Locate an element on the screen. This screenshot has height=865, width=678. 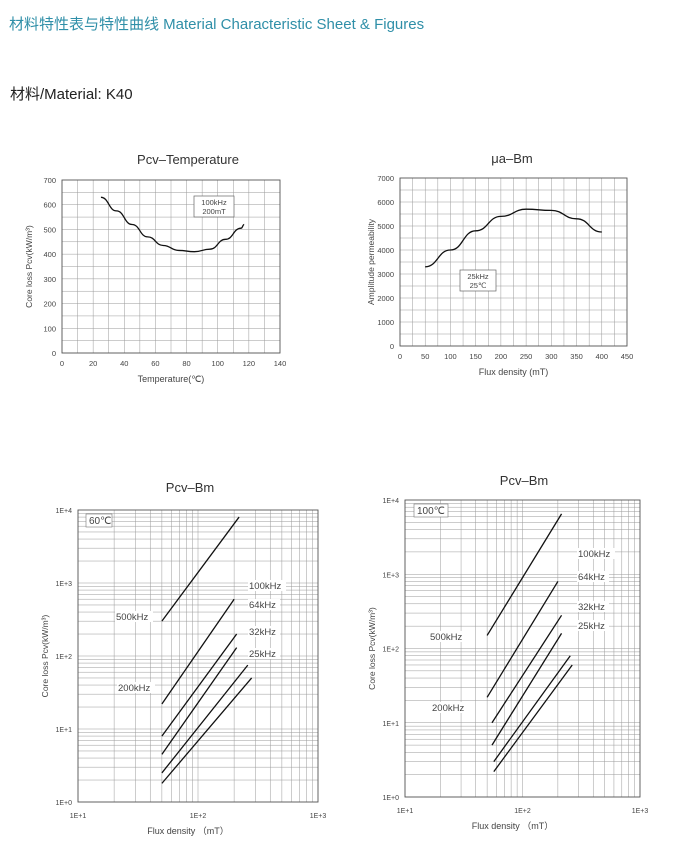
chart-title-ua-bm: μa–Bm is located at coordinates (512, 158).